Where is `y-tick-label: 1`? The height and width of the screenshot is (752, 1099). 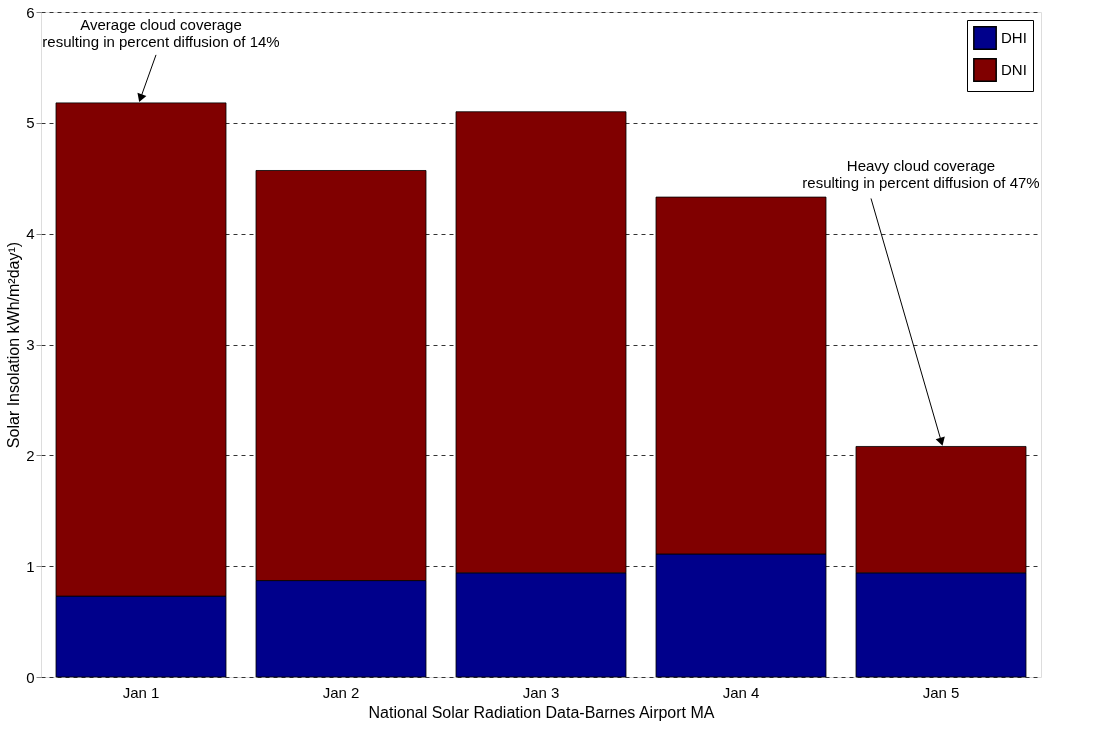 y-tick-label: 1 is located at coordinates (30, 566).